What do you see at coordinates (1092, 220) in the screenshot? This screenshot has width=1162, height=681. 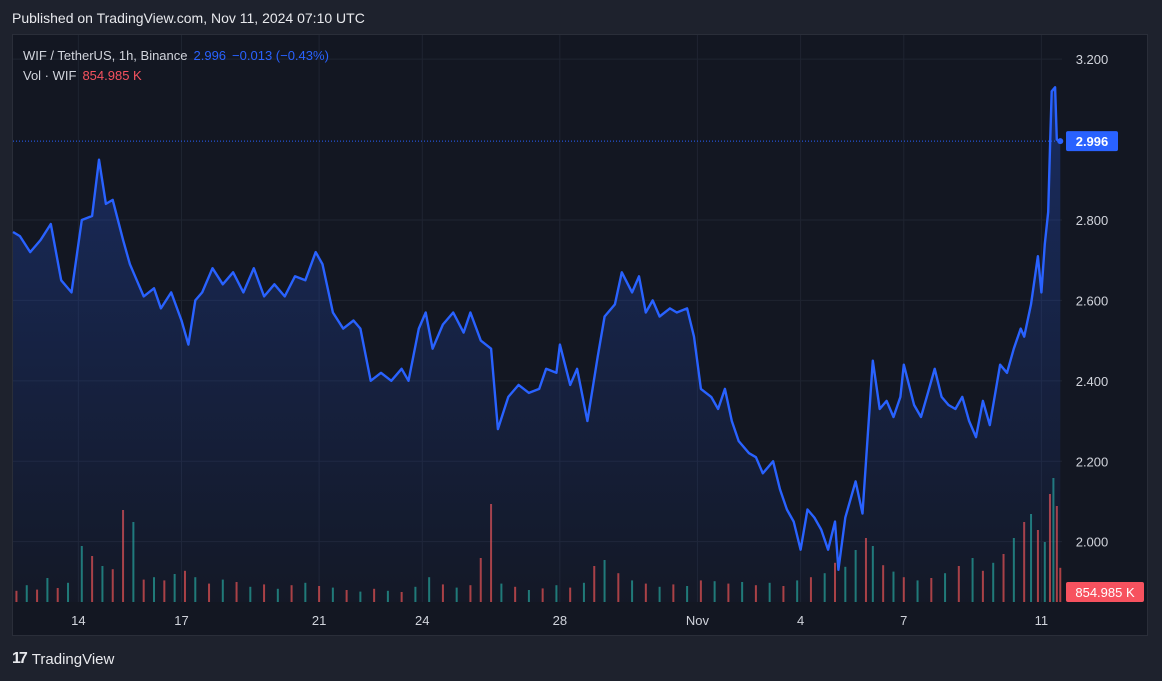 I see `price-tick-label: 2.800` at bounding box center [1092, 220].